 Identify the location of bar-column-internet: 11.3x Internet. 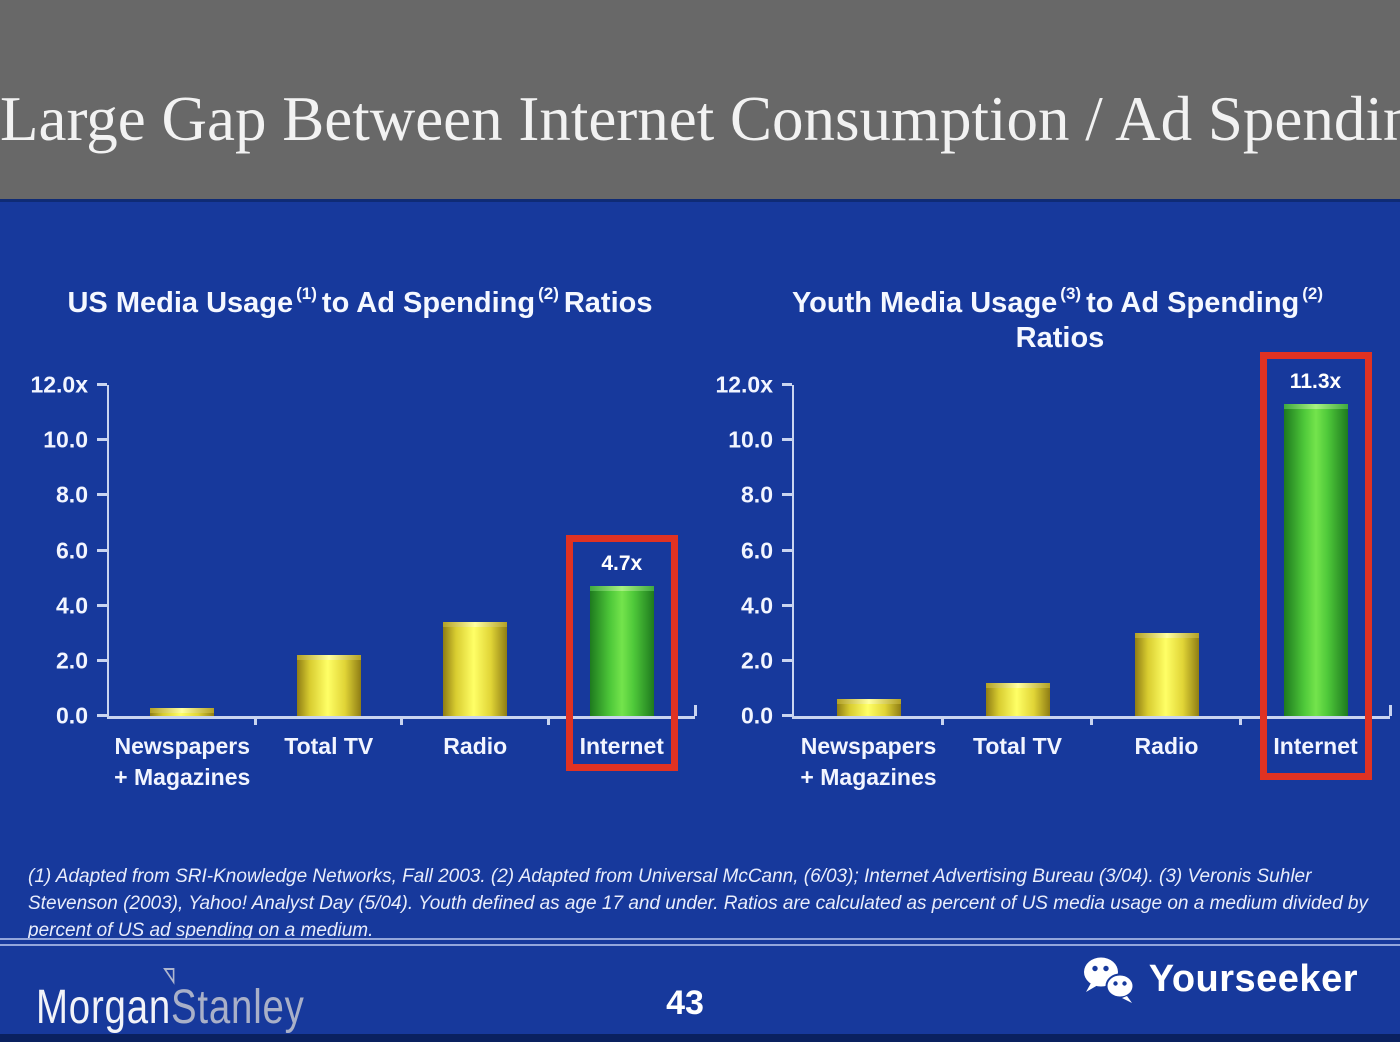
(1315, 566).